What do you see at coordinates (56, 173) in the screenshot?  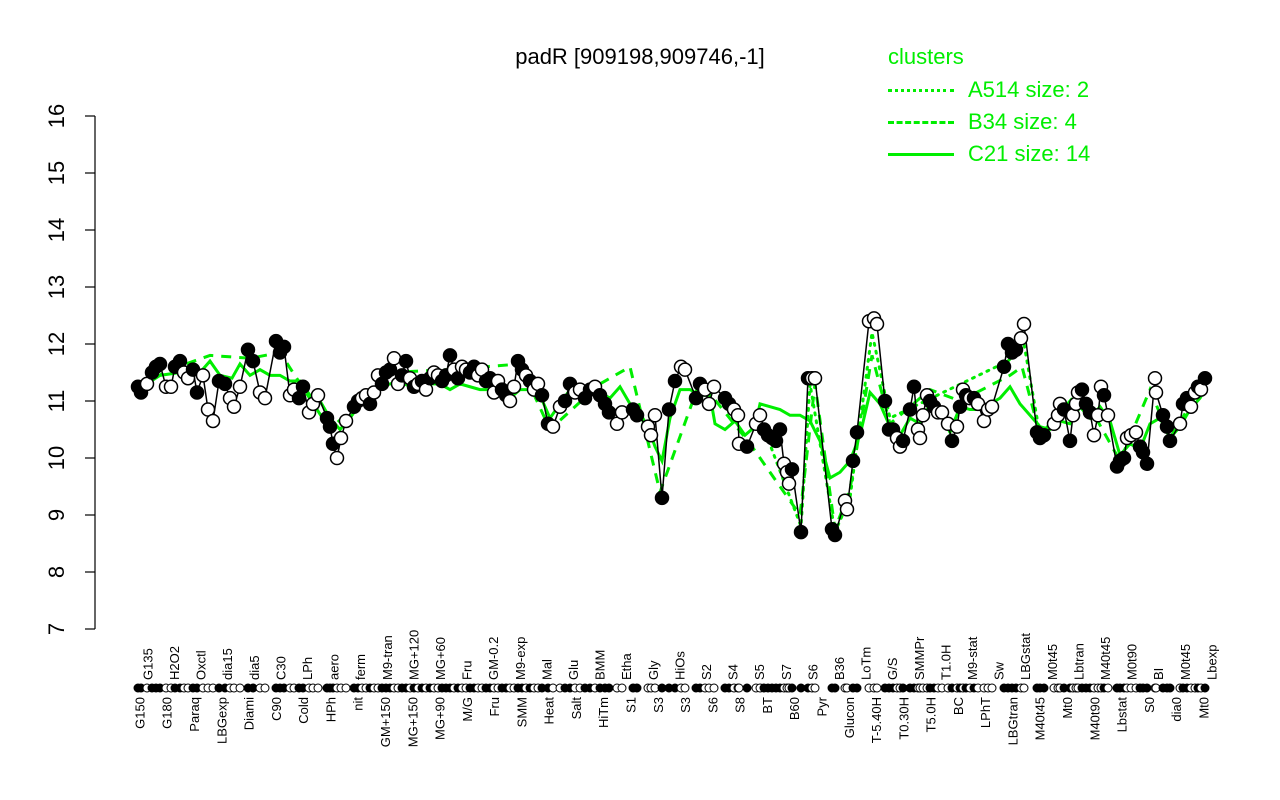 I see `y-tick-label: 15` at bounding box center [56, 173].